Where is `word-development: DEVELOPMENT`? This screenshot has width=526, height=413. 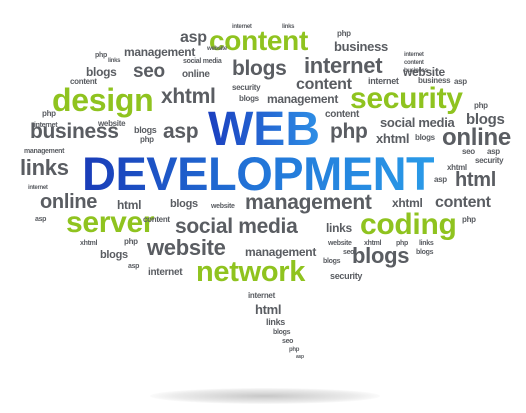
word-development: DEVELOPMENT is located at coordinates (258, 173).